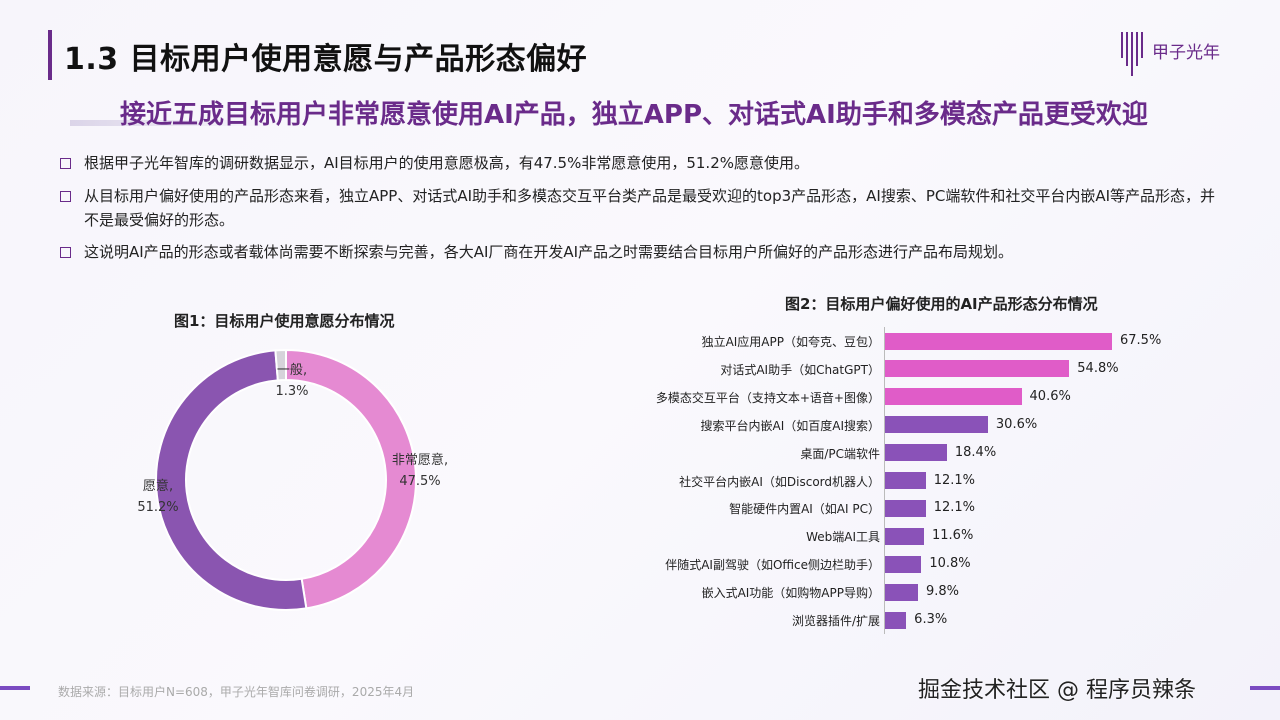 The width and height of the screenshot is (1280, 720). I want to click on footer-accent-left, so click(15, 688).